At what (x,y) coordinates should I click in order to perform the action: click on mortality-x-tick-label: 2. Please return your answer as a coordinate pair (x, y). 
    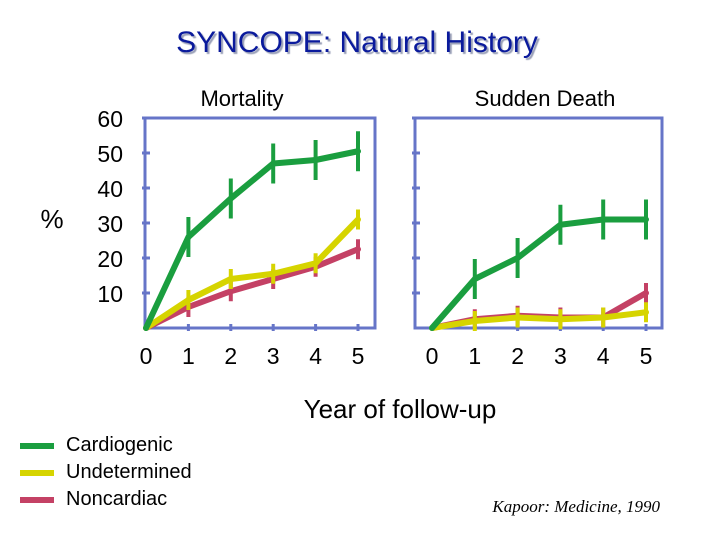
    Looking at the image, I should click on (230, 356).